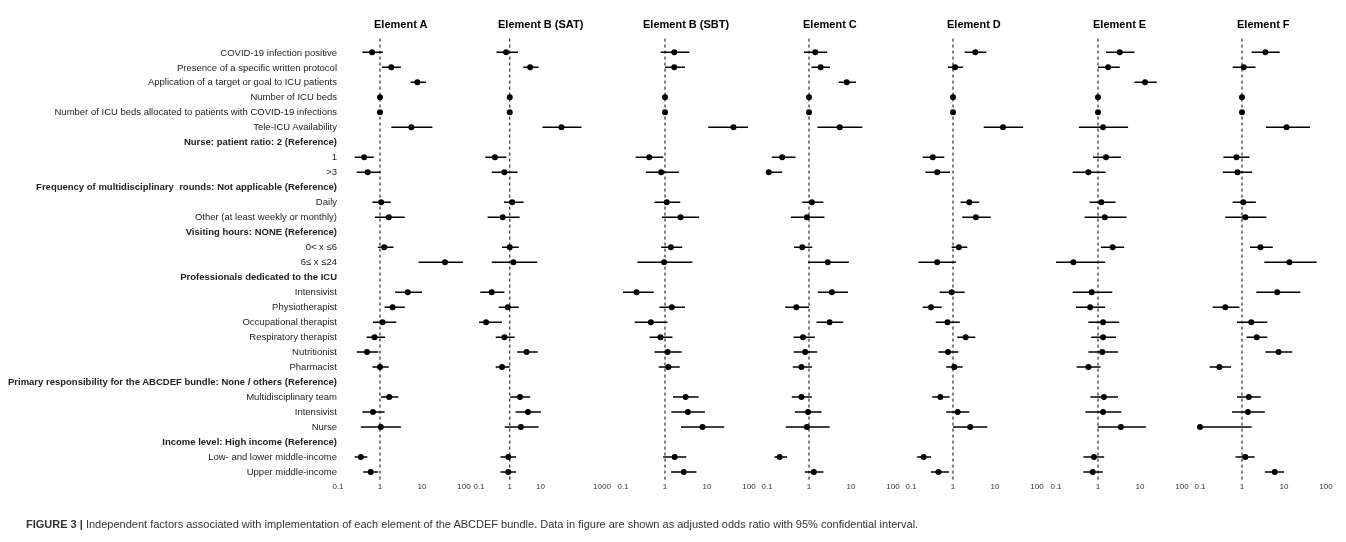 The width and height of the screenshot is (1346, 542). Describe the element at coordinates (974, 24) in the screenshot. I see `chart-title: Element D` at that location.